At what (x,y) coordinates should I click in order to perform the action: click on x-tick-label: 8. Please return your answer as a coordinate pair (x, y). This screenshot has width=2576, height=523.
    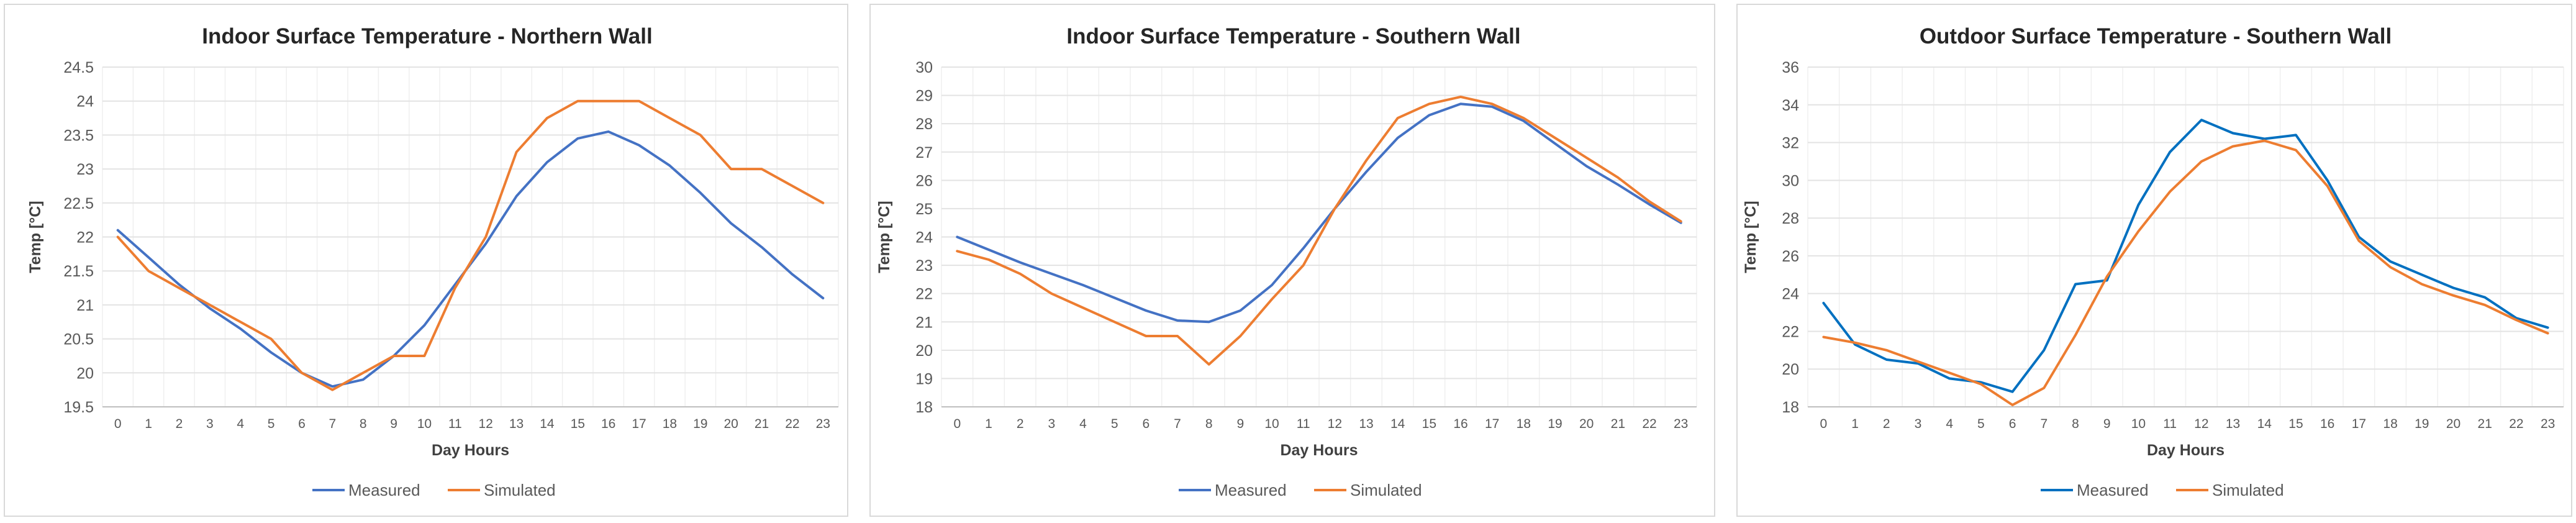
    Looking at the image, I should click on (2075, 424).